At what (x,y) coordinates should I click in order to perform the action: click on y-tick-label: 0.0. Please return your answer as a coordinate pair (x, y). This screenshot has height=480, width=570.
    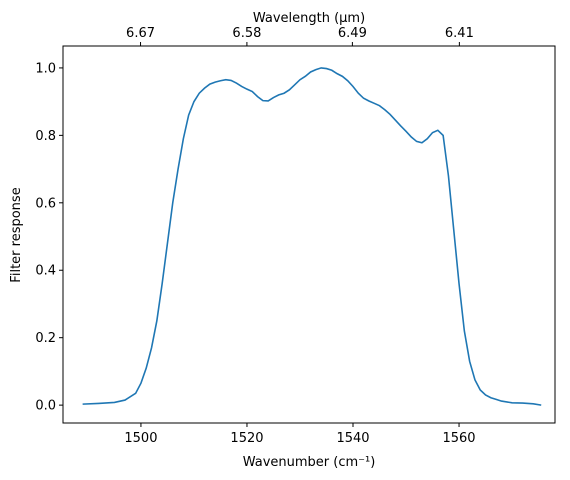
    Looking at the image, I should click on (45, 406).